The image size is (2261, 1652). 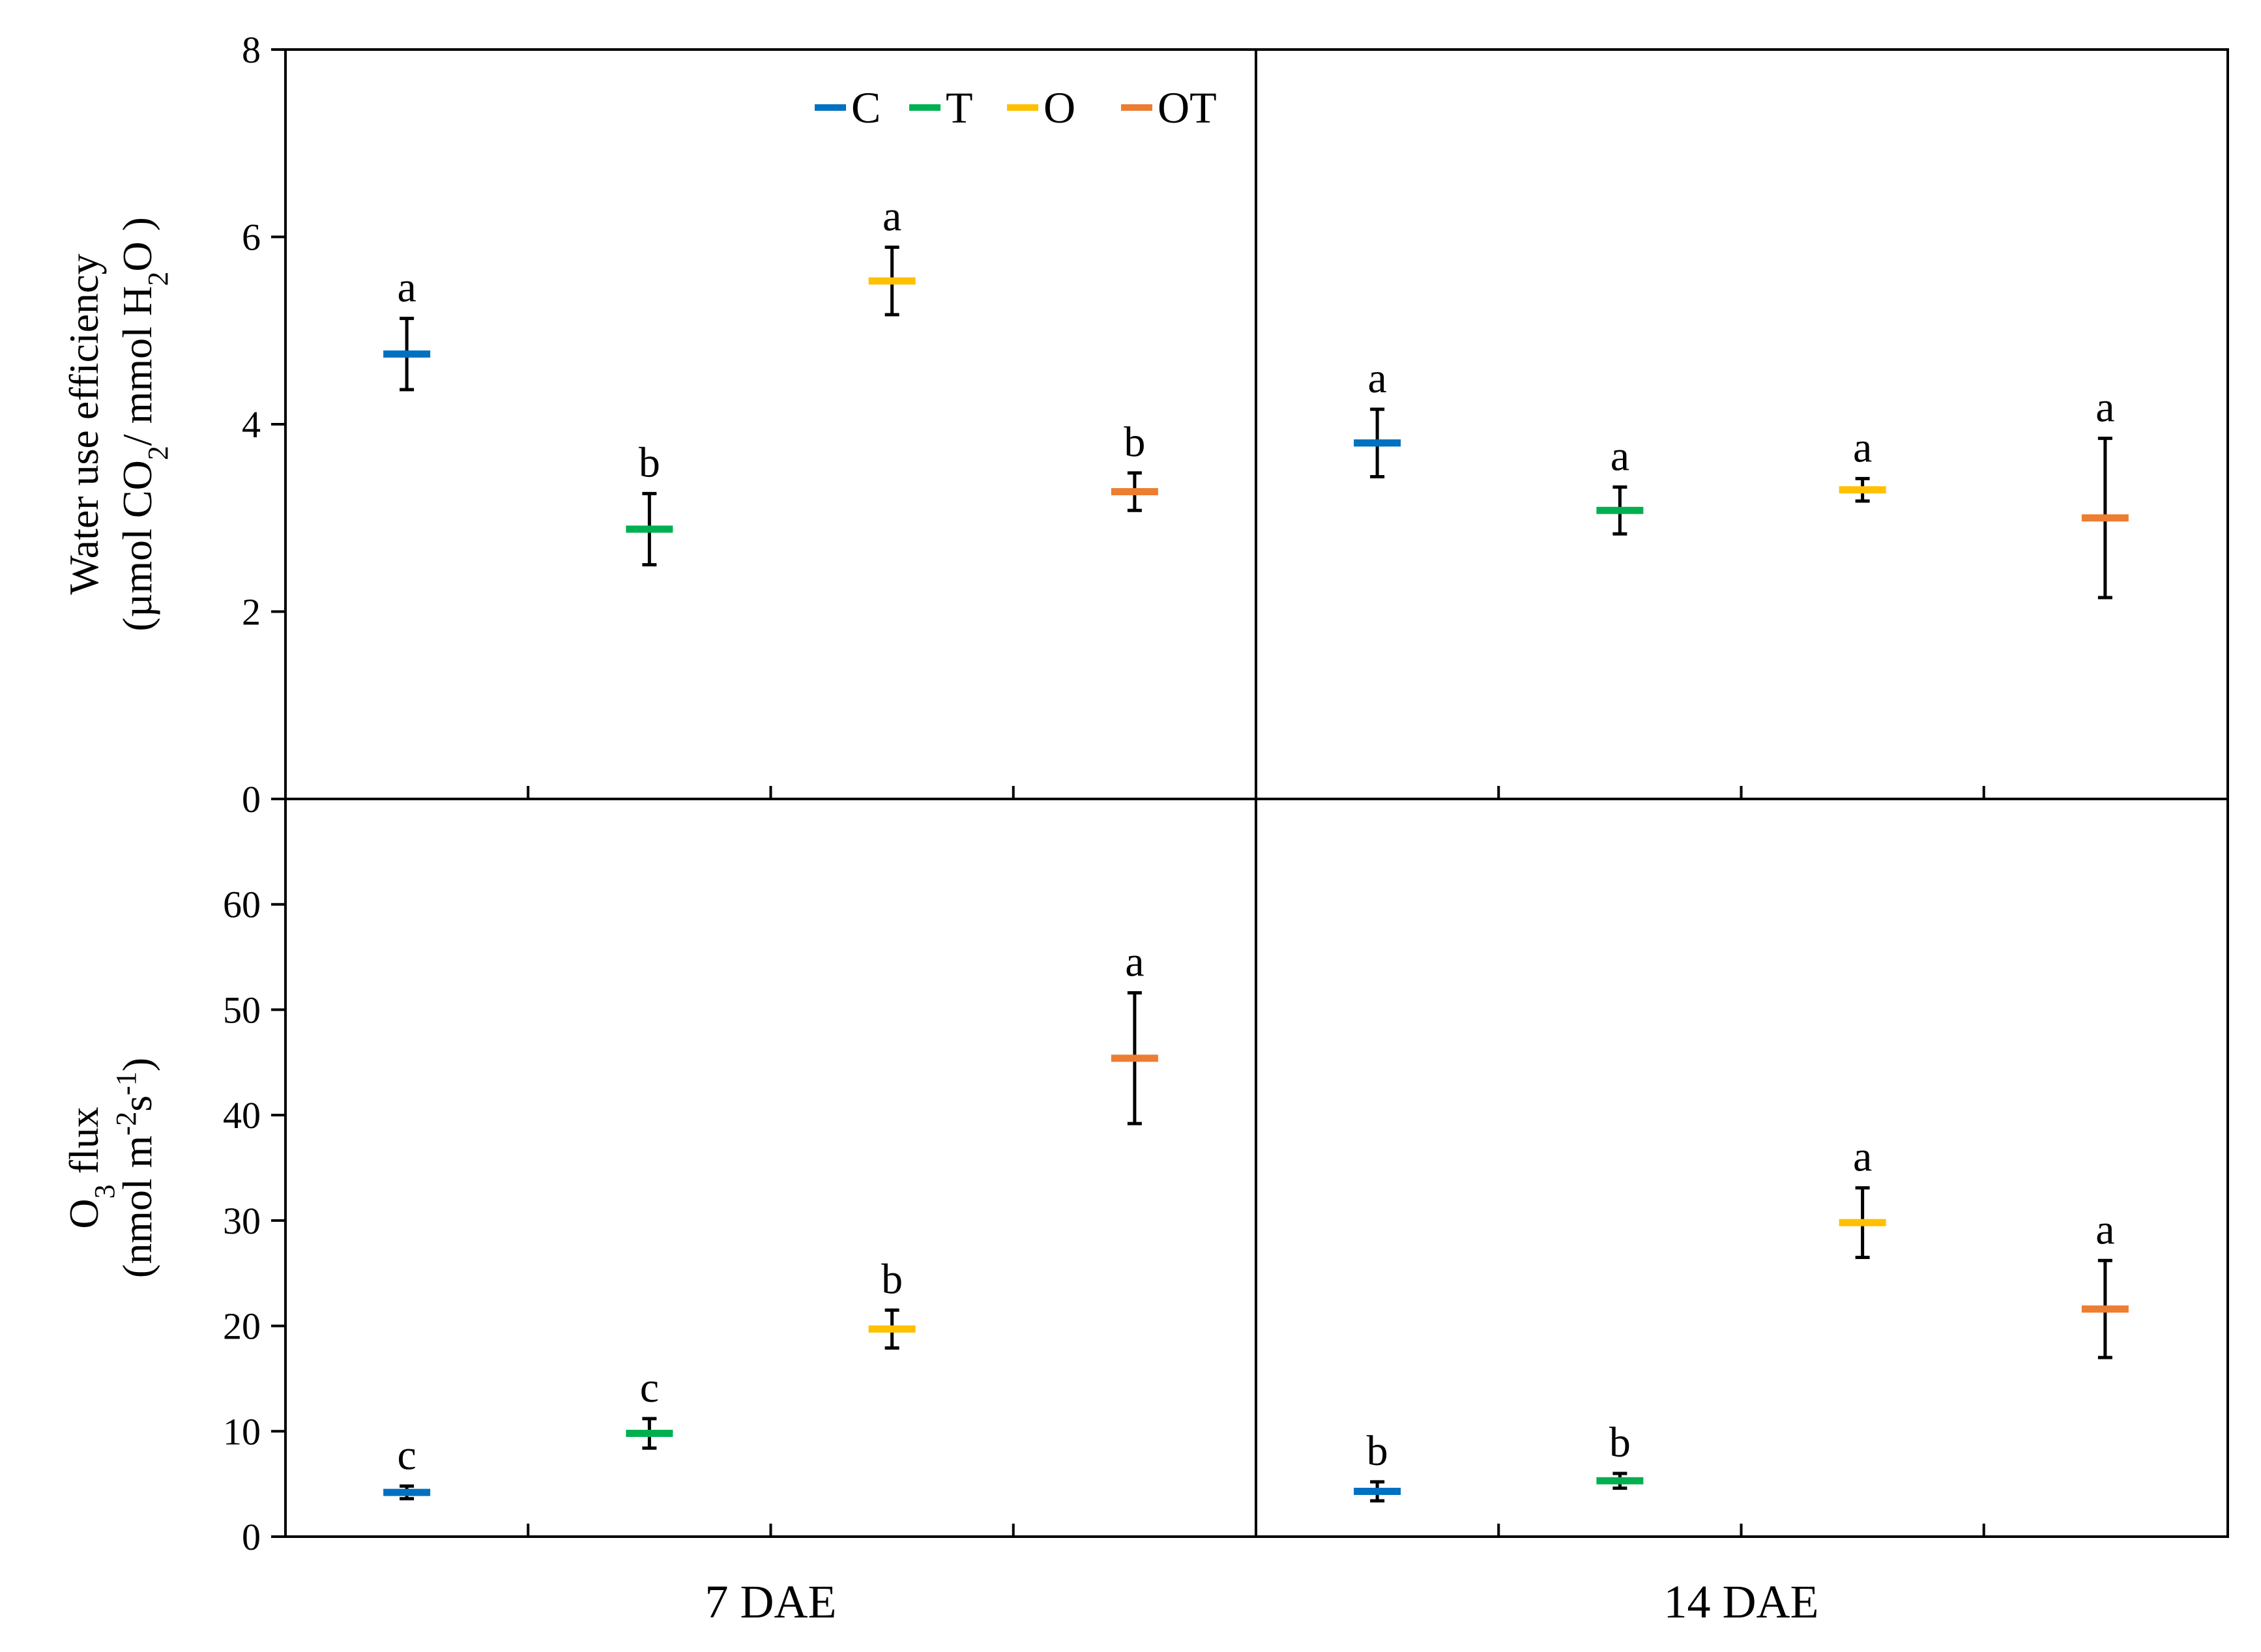 What do you see at coordinates (242, 905) in the screenshot?
I see `y-tick-label: 60` at bounding box center [242, 905].